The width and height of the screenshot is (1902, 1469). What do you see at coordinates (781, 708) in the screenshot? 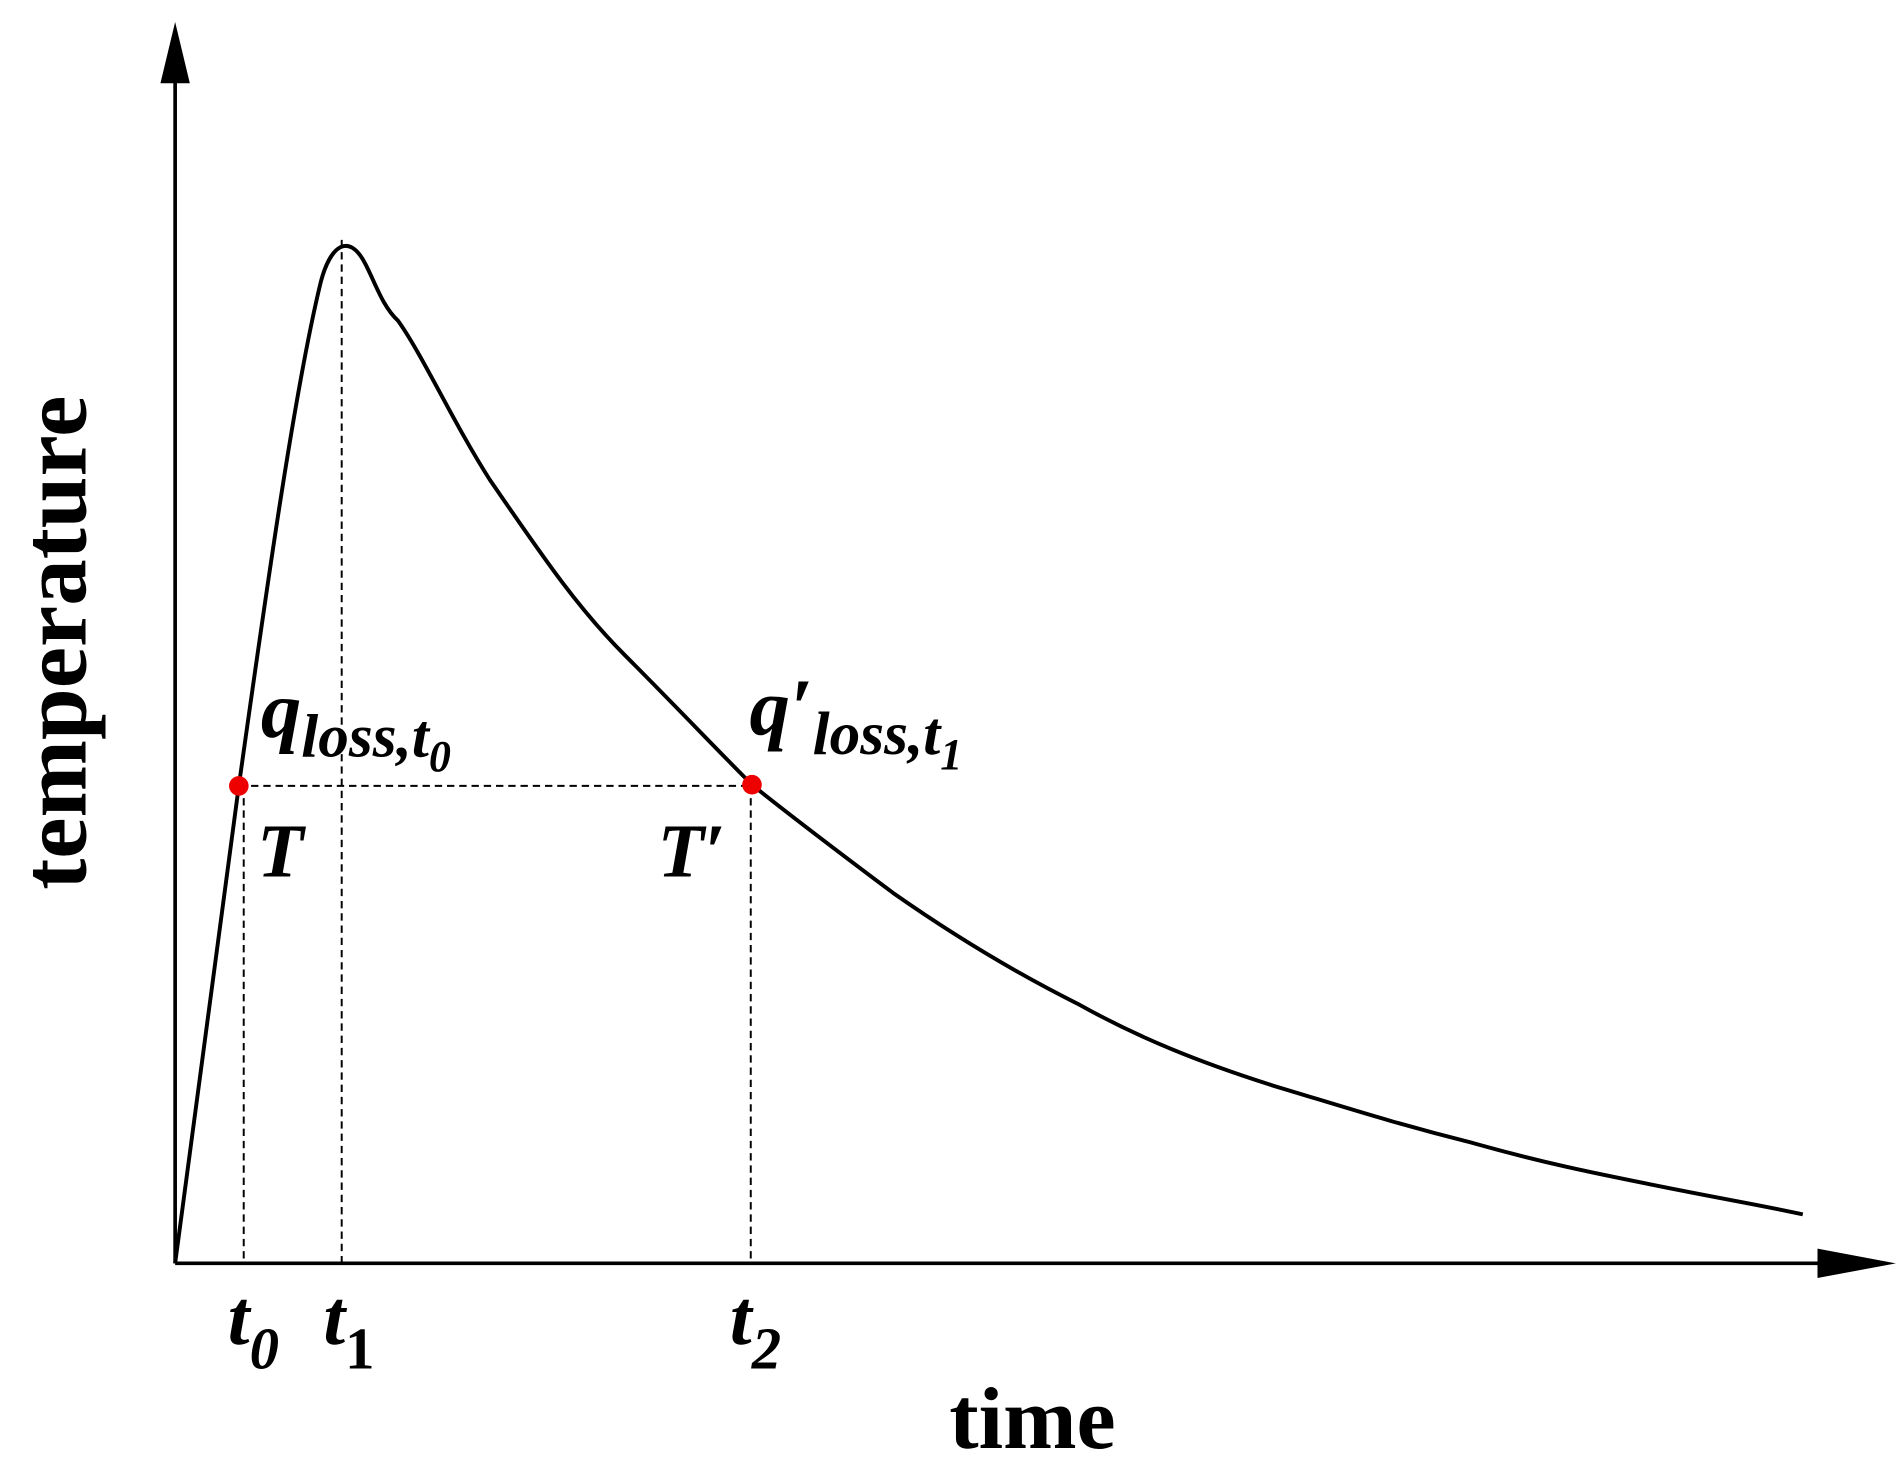
I see `annotation-base: q′` at bounding box center [781, 708].